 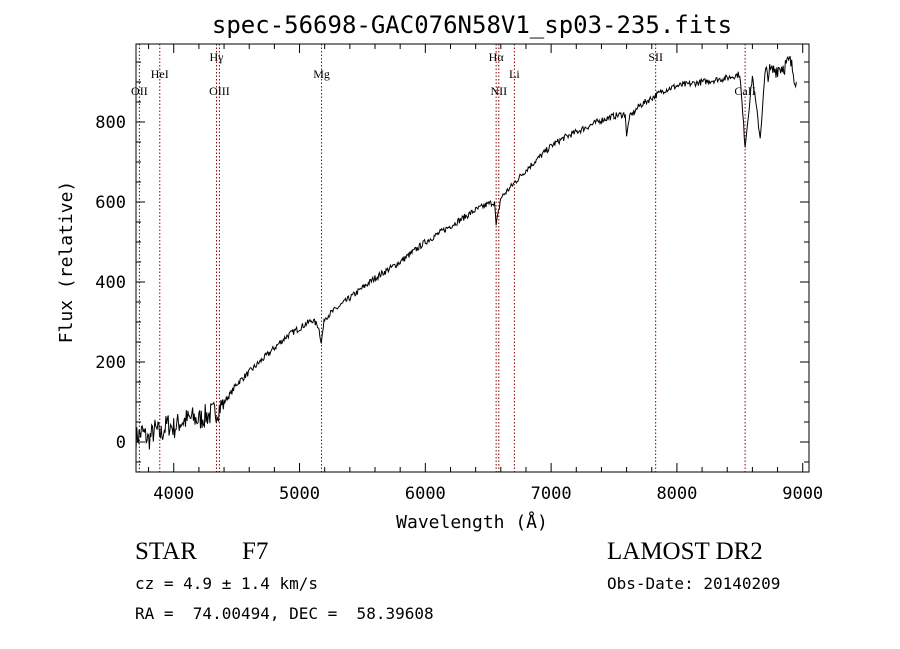 What do you see at coordinates (472, 25) in the screenshot?
I see `chart-title: spec-56698-GAC076N58V1_sp03-235.fits` at bounding box center [472, 25].